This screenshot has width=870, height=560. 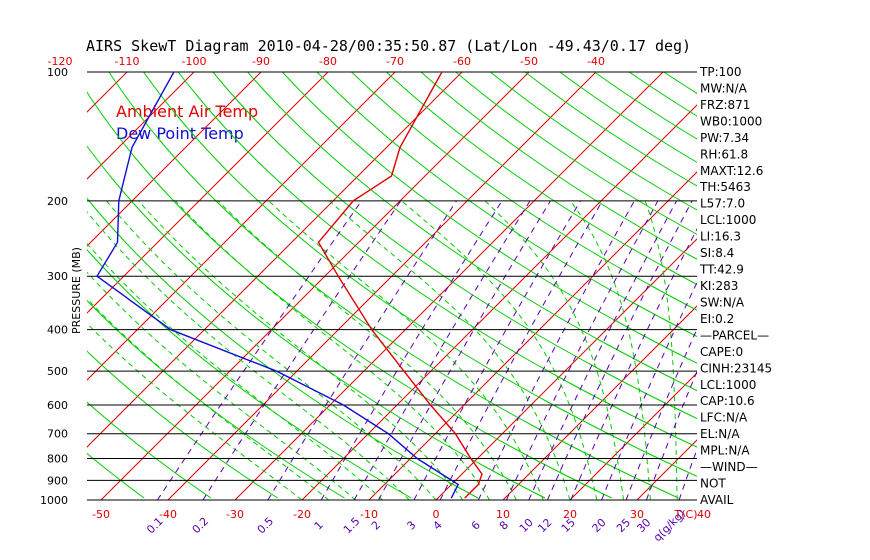 I want to click on stability-index-label: SW:N/A, so click(x=722, y=302).